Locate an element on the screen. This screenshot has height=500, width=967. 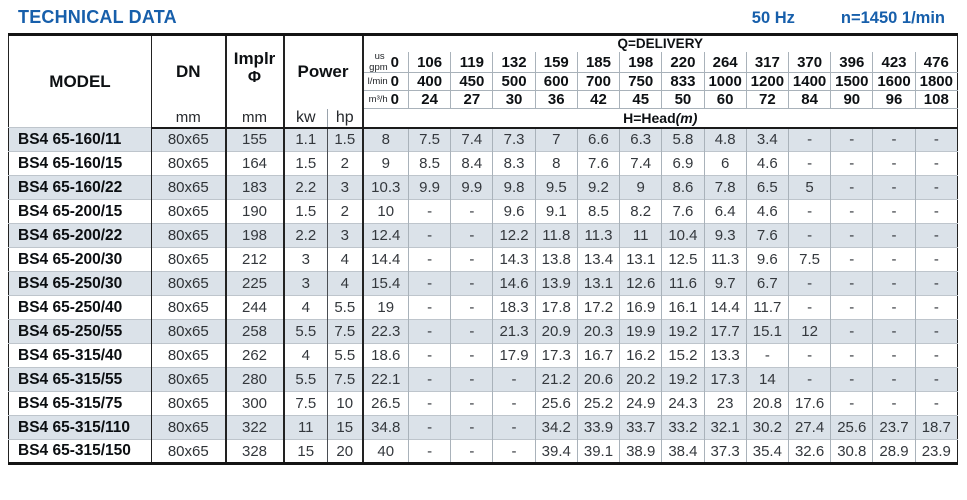
delivery-flow-value: 833 is located at coordinates (683, 81).